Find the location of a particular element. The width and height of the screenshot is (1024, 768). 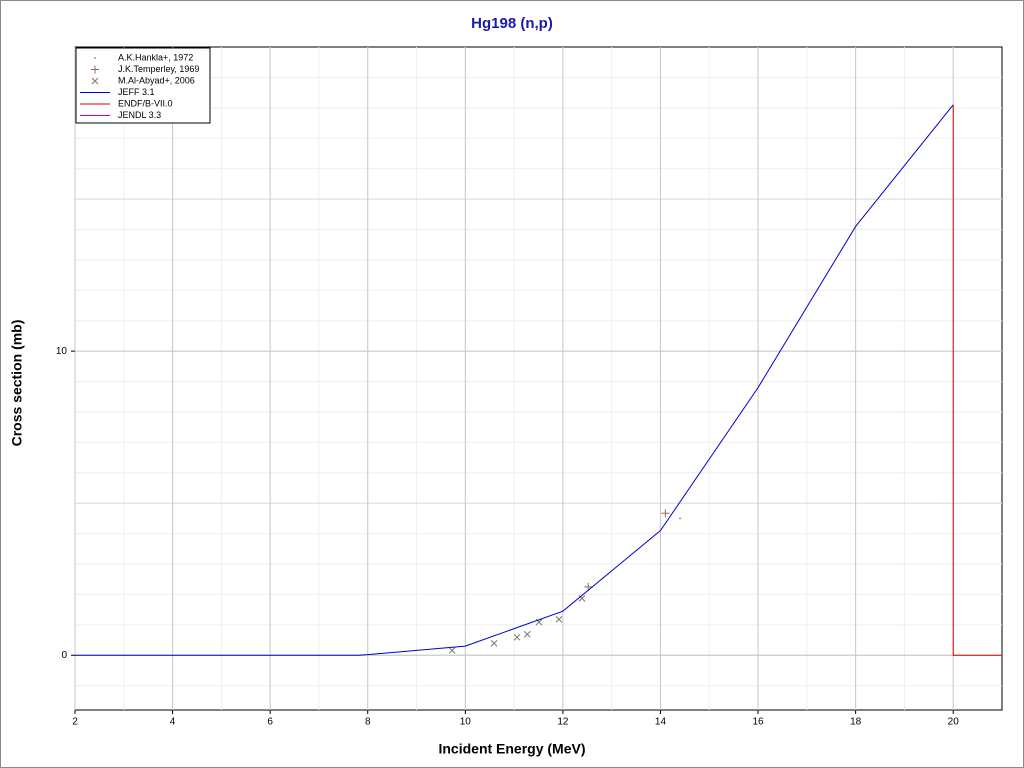

x-tick-label: 8 is located at coordinates (368, 722).